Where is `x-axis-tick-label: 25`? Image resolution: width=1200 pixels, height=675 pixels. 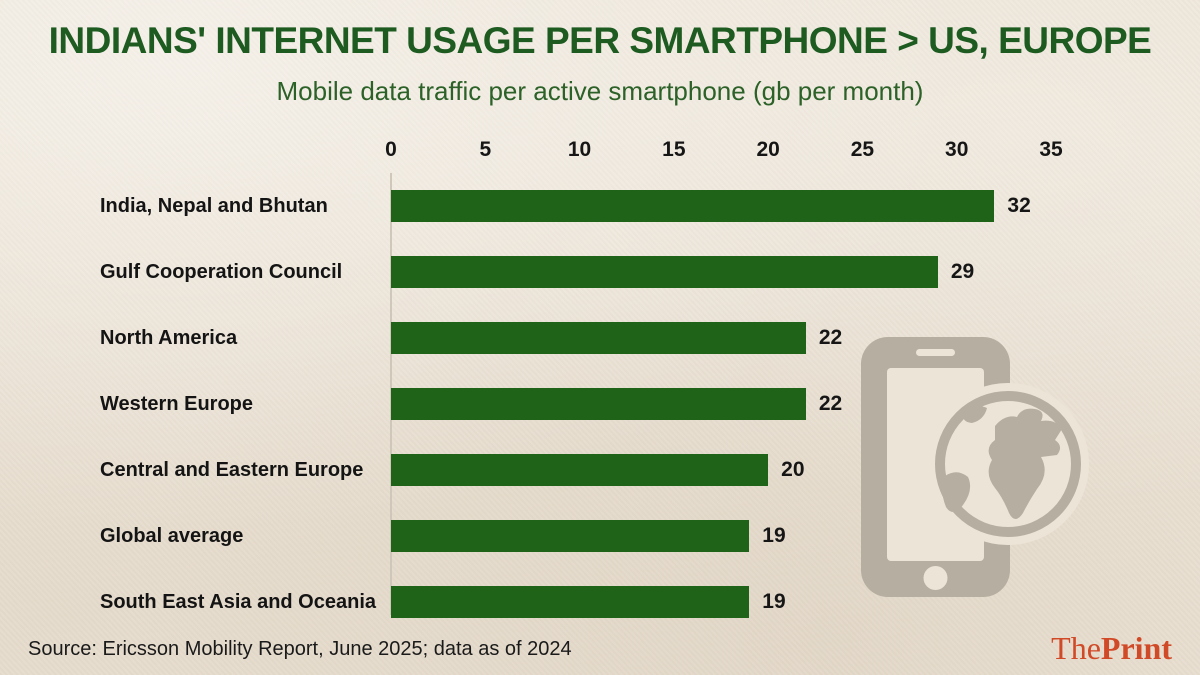 x-axis-tick-label: 25 is located at coordinates (862, 149).